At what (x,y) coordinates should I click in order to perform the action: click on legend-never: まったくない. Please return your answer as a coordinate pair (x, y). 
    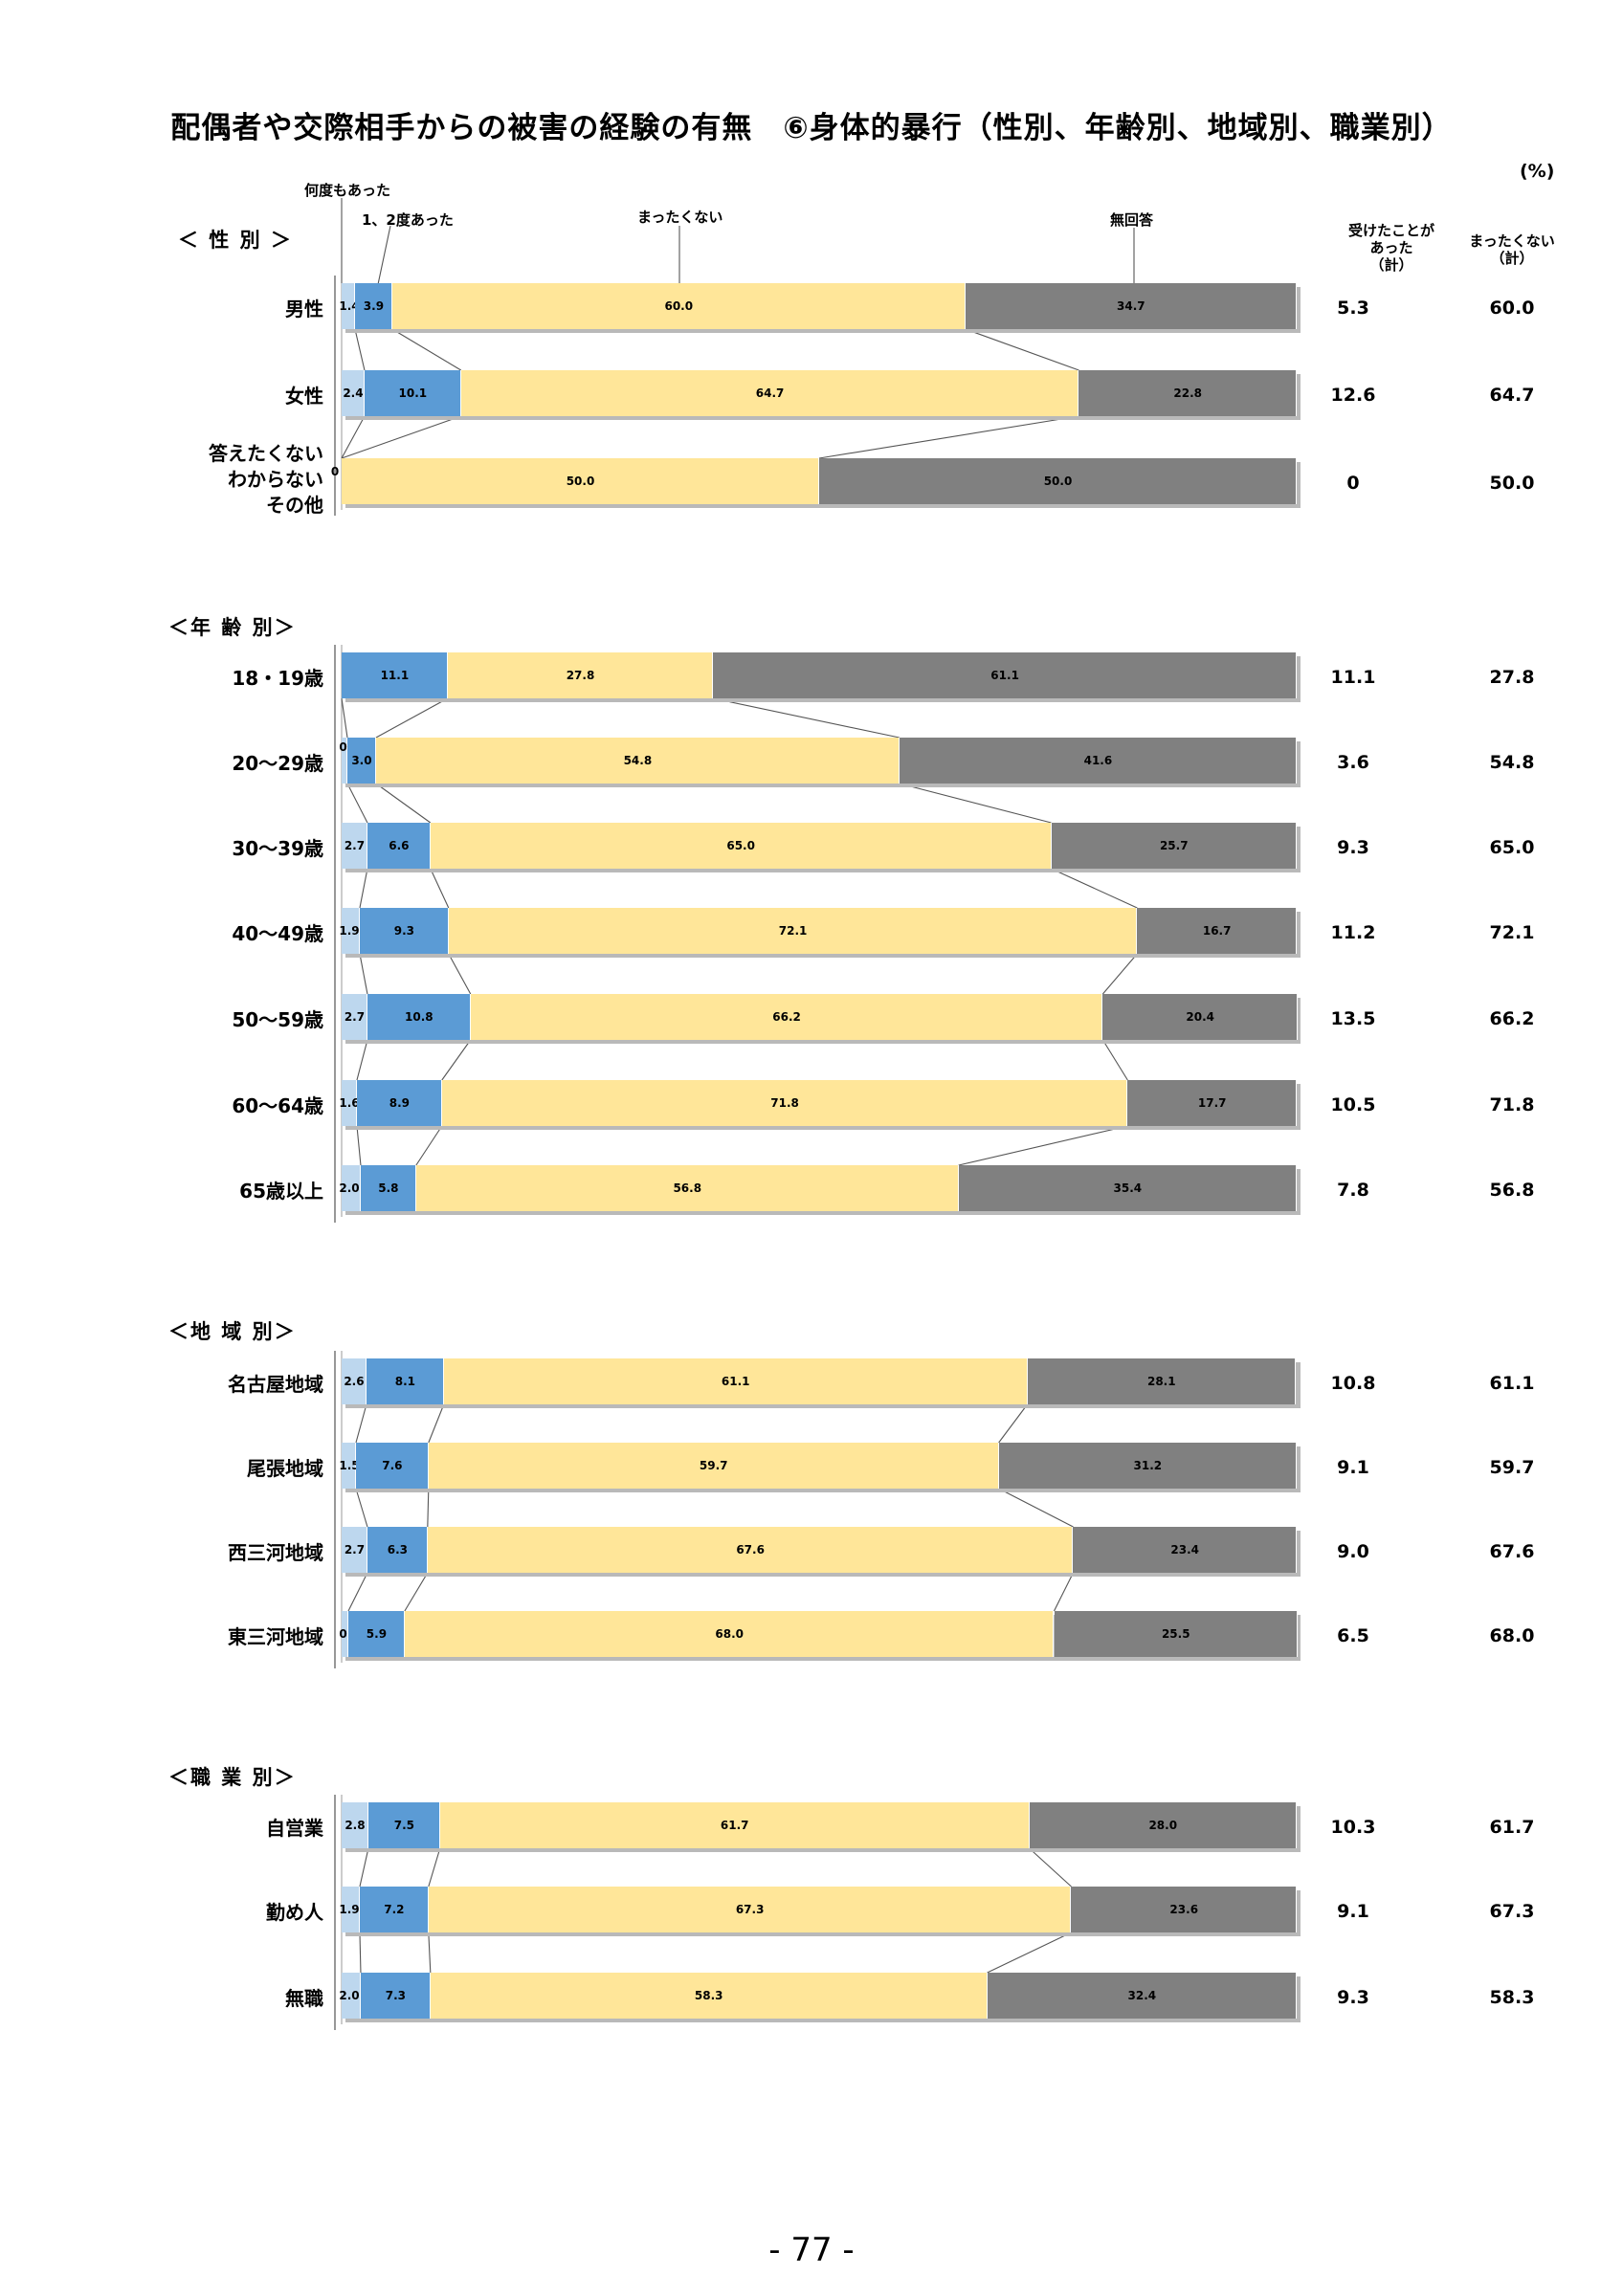
    Looking at the image, I should click on (680, 217).